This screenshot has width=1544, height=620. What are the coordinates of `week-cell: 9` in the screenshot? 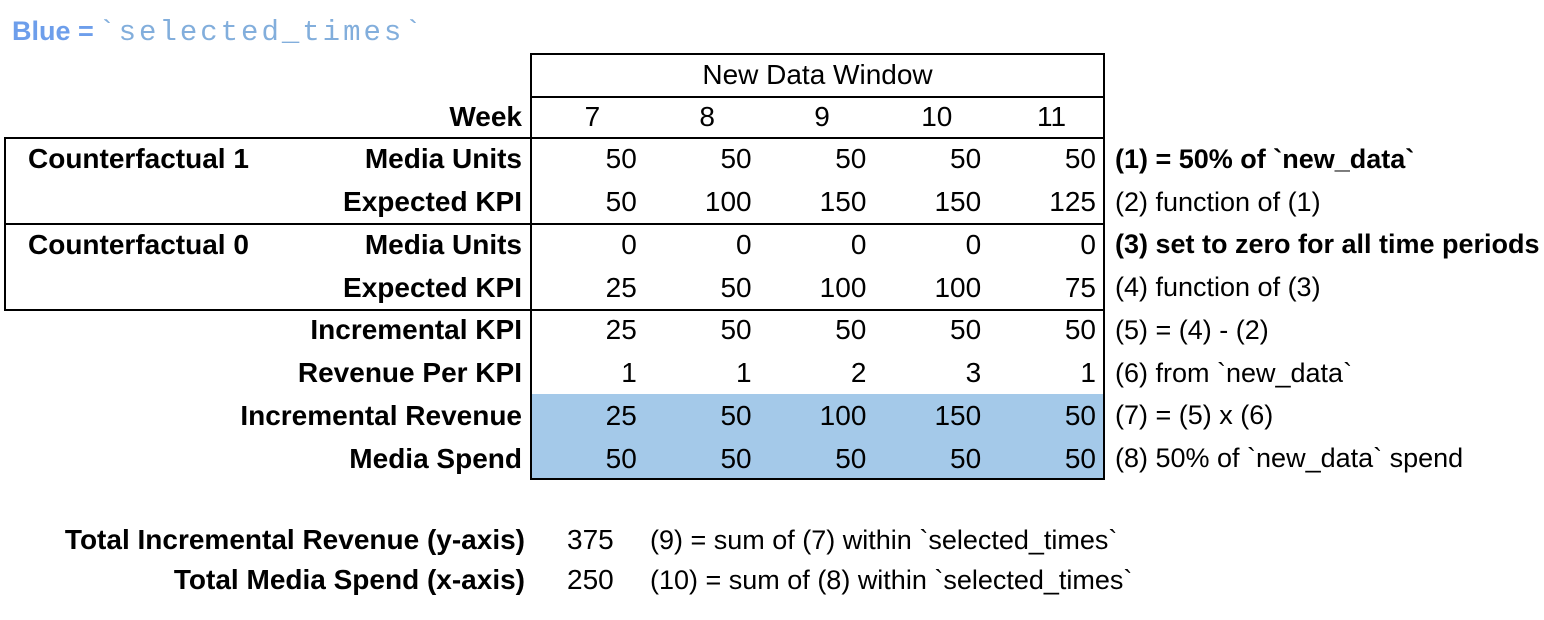 It's located at (822, 116).